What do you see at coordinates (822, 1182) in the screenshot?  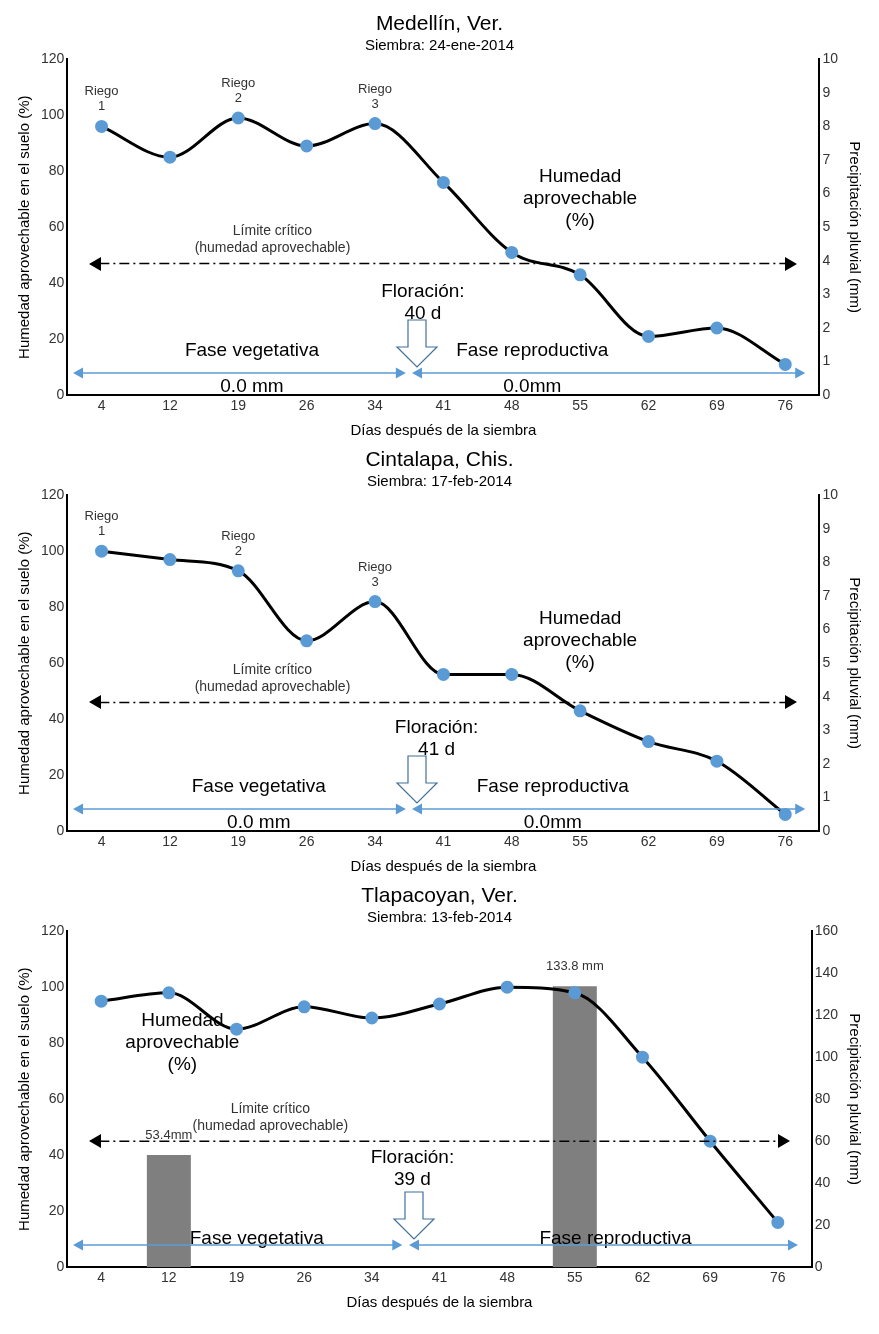 I see `y2-tick-label: 40` at bounding box center [822, 1182].